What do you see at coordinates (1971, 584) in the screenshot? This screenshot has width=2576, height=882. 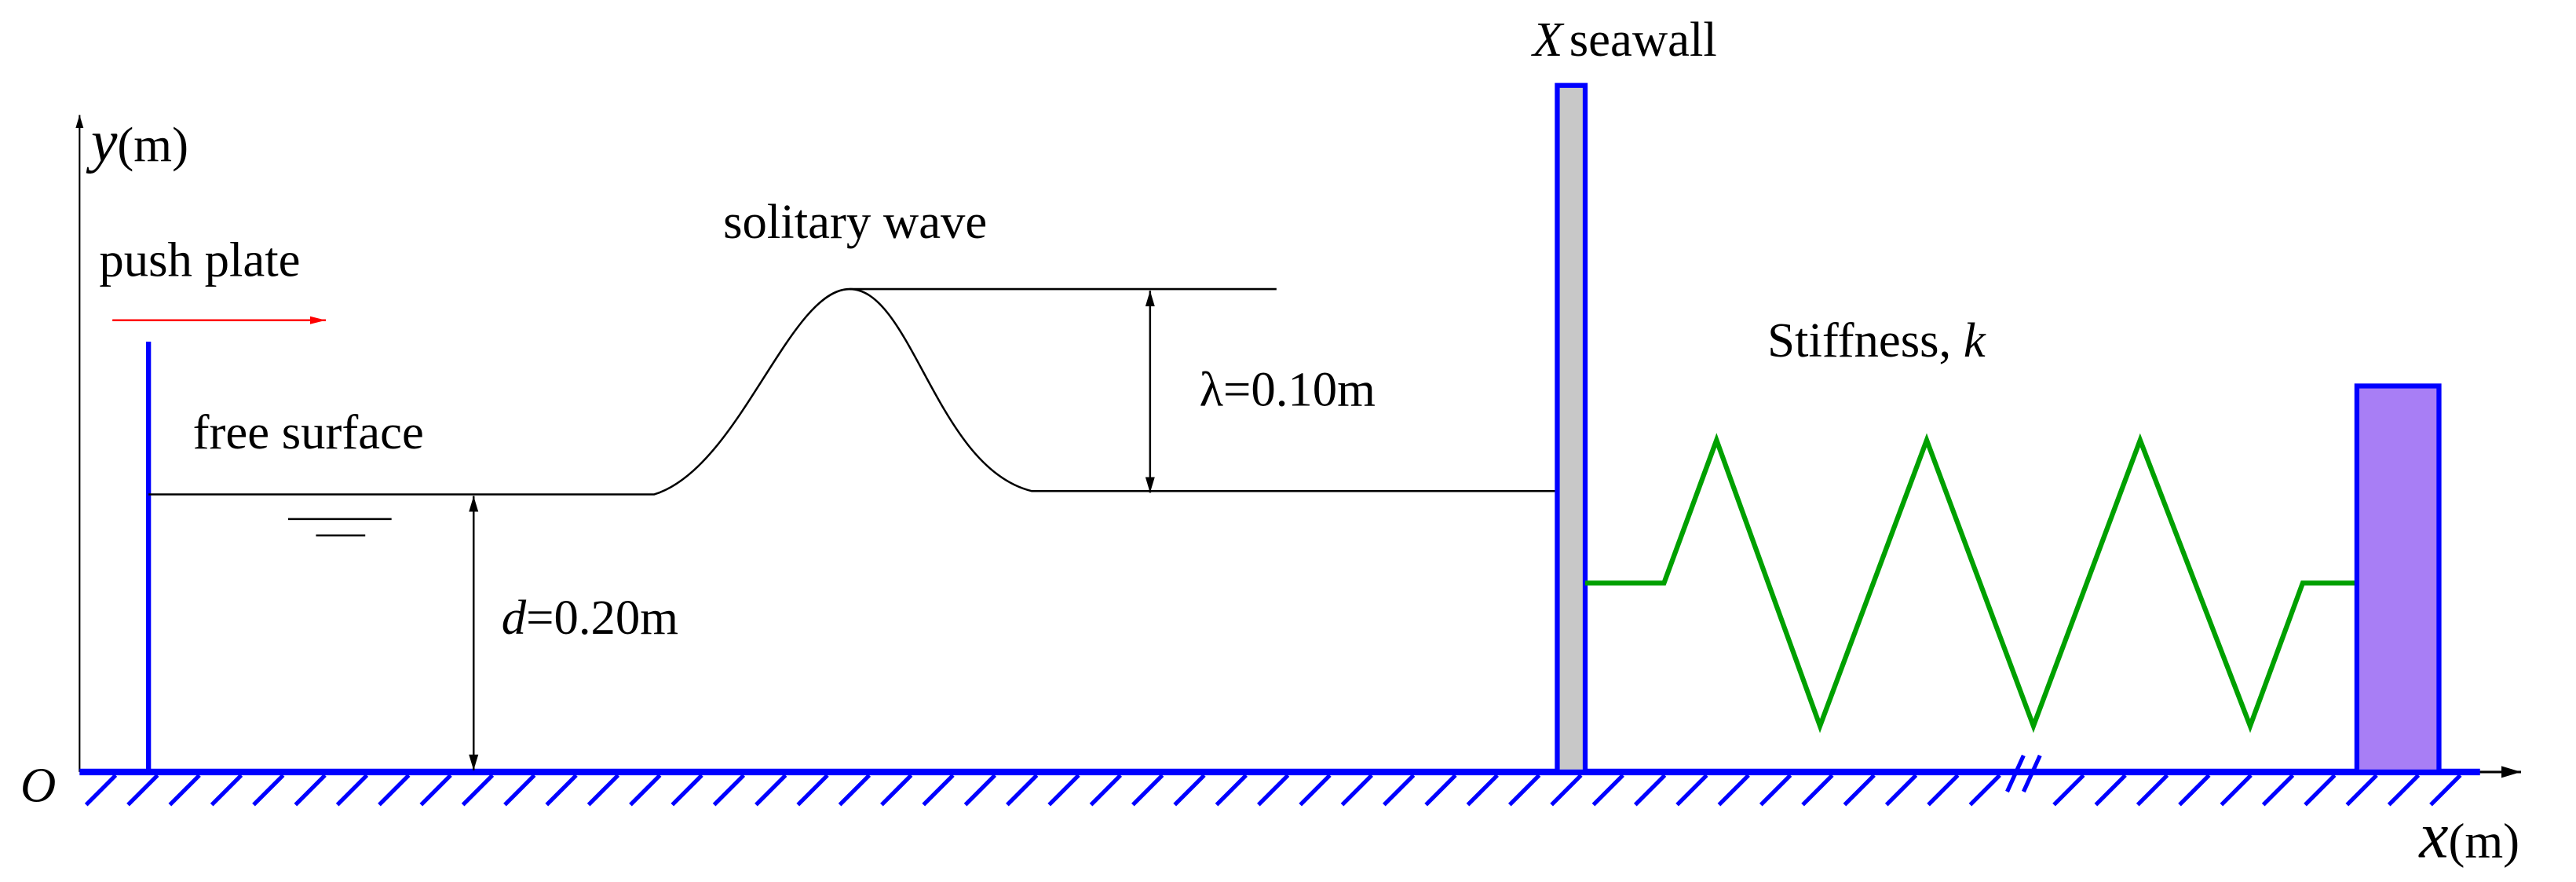 I see `spring` at bounding box center [1971, 584].